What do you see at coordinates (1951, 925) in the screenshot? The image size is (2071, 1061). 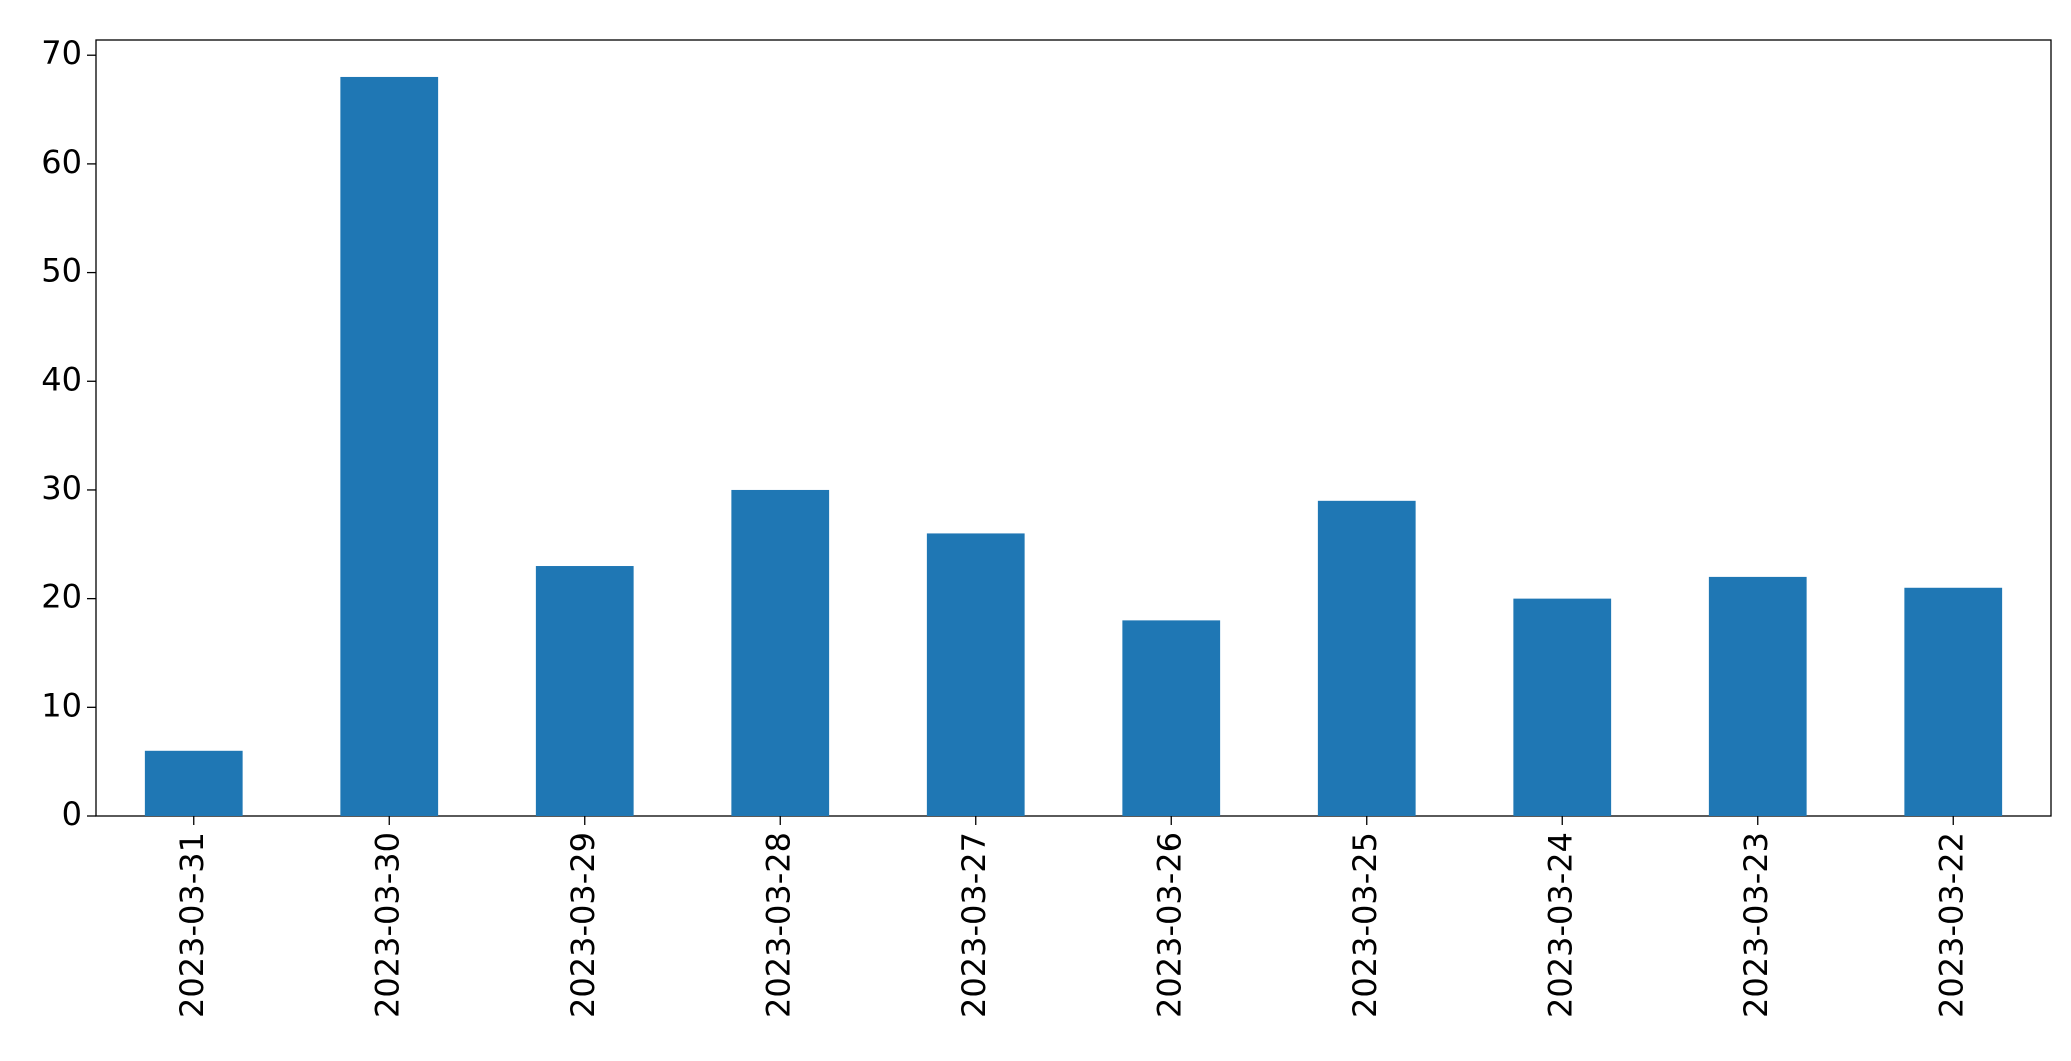 I see `x-tick-label: 2023-03-22` at bounding box center [1951, 925].